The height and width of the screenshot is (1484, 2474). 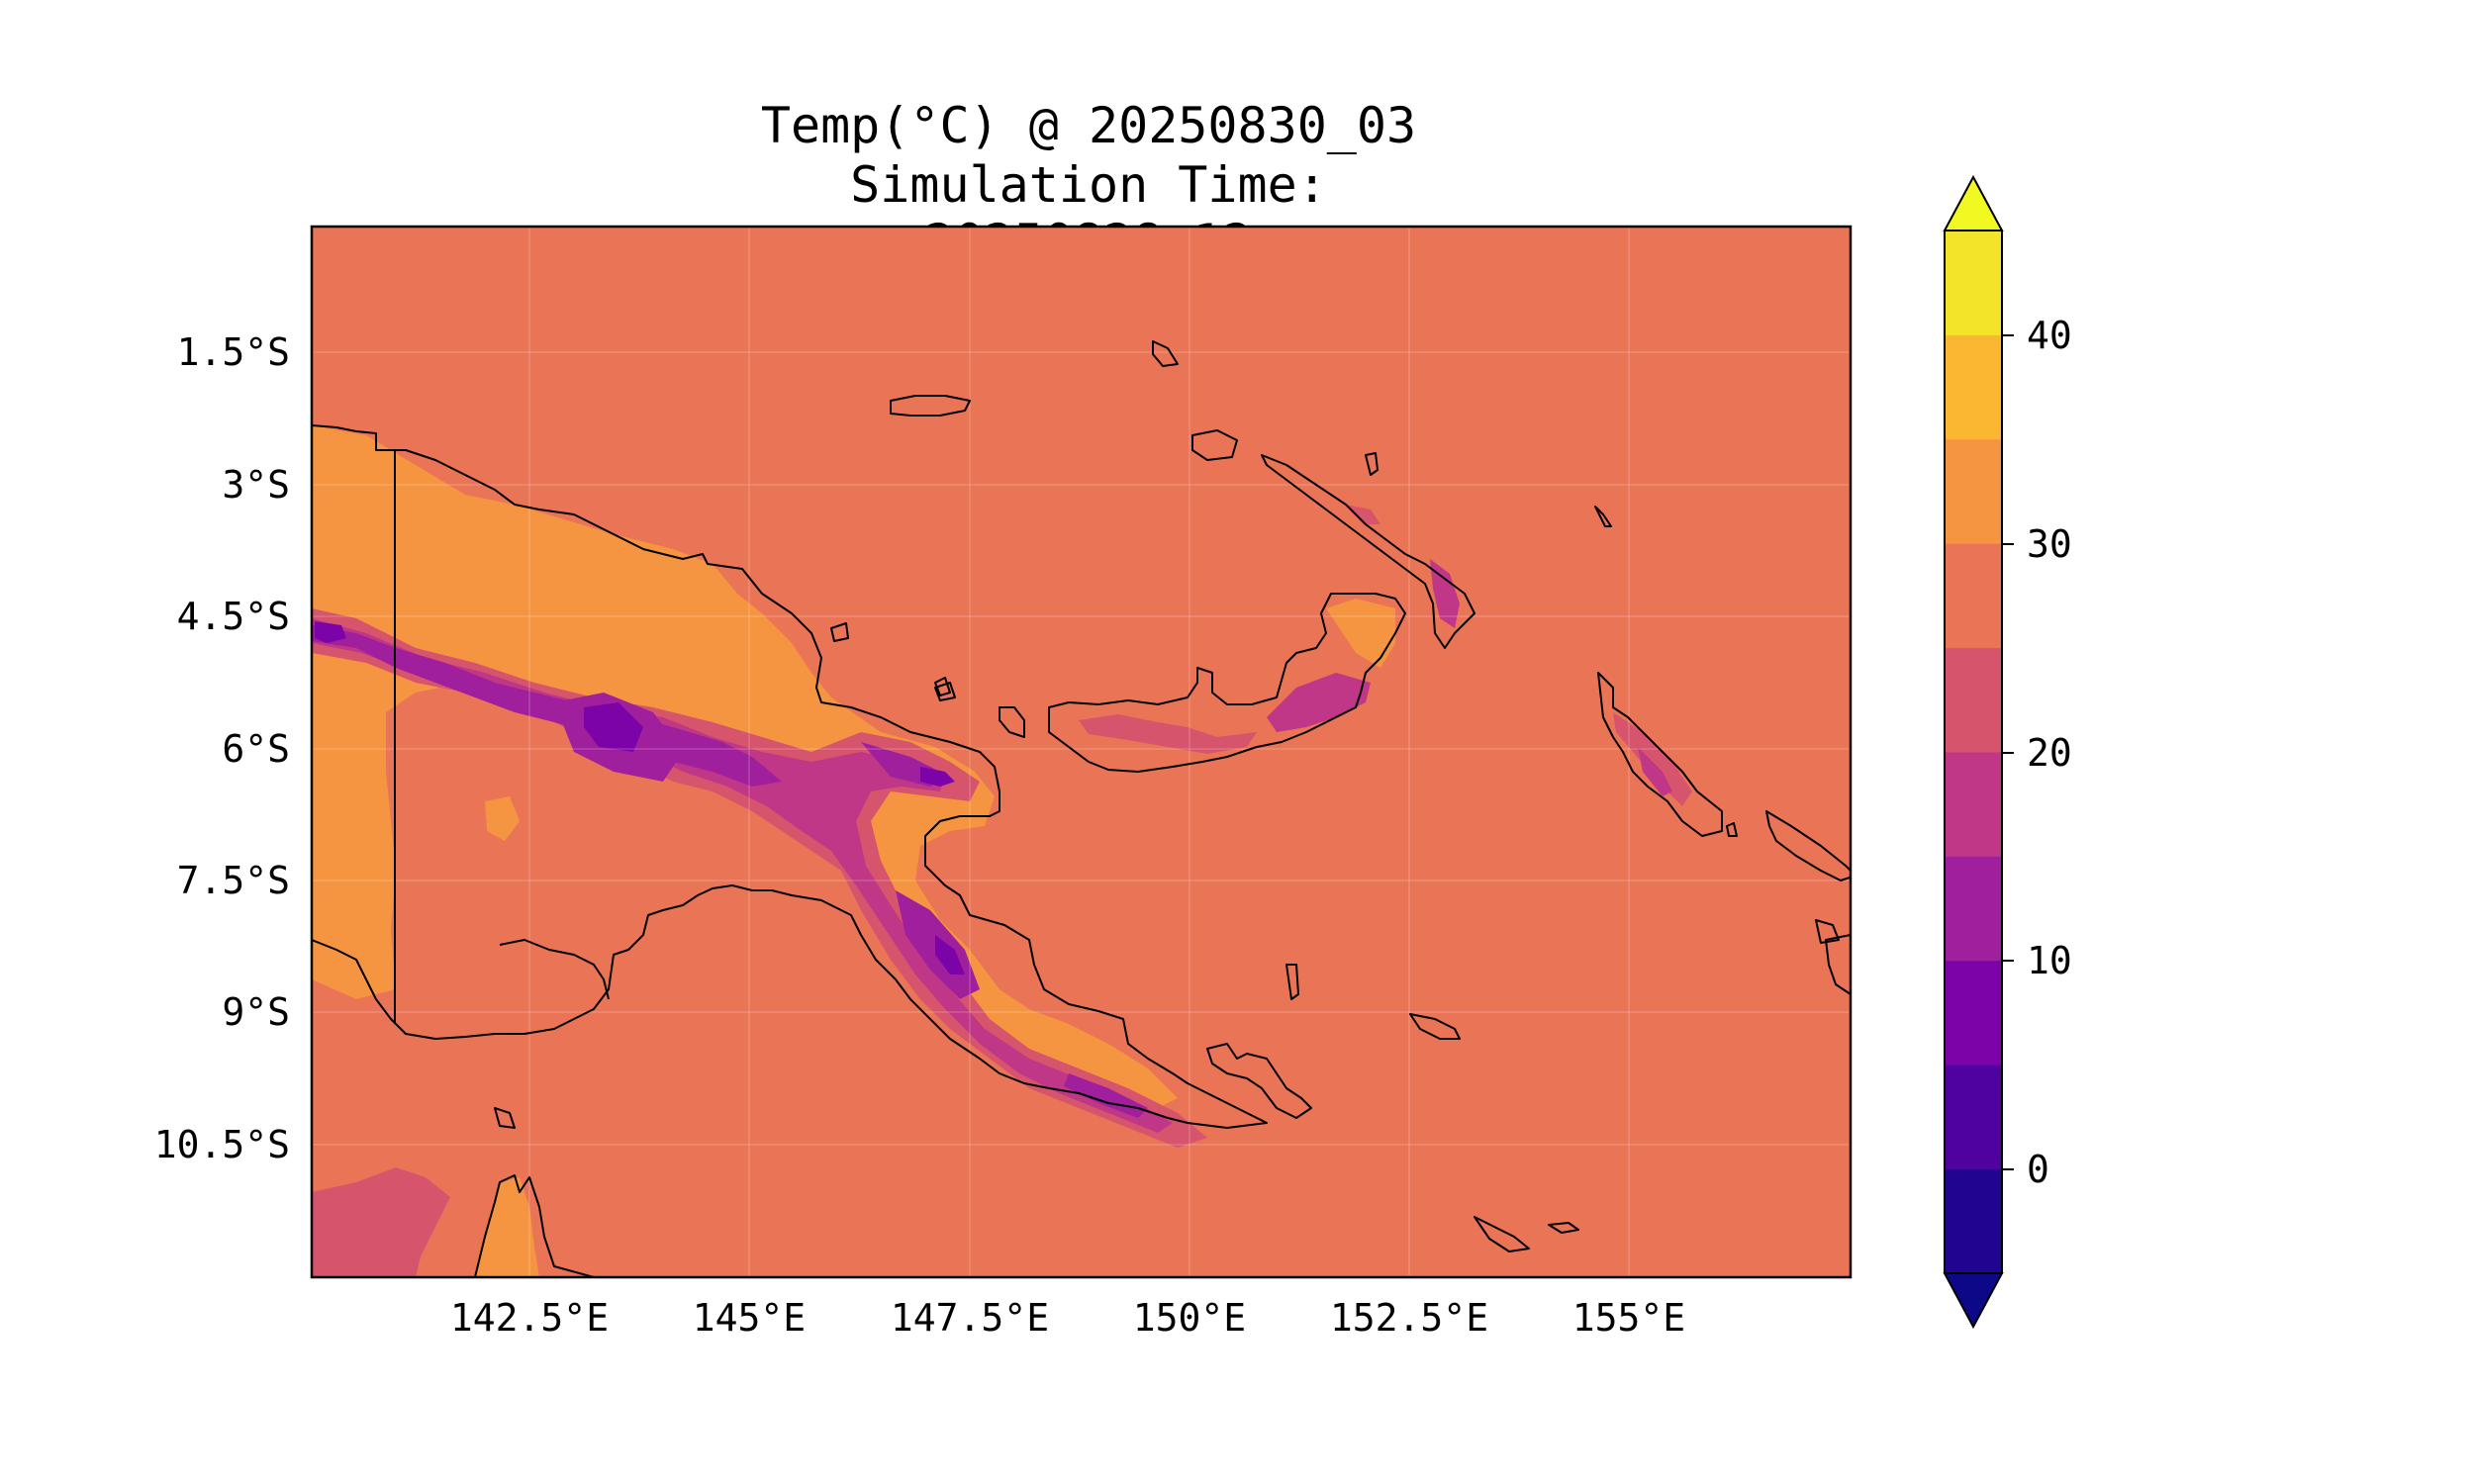 What do you see at coordinates (1372, 464) in the screenshot?
I see `coastline-mussau` at bounding box center [1372, 464].